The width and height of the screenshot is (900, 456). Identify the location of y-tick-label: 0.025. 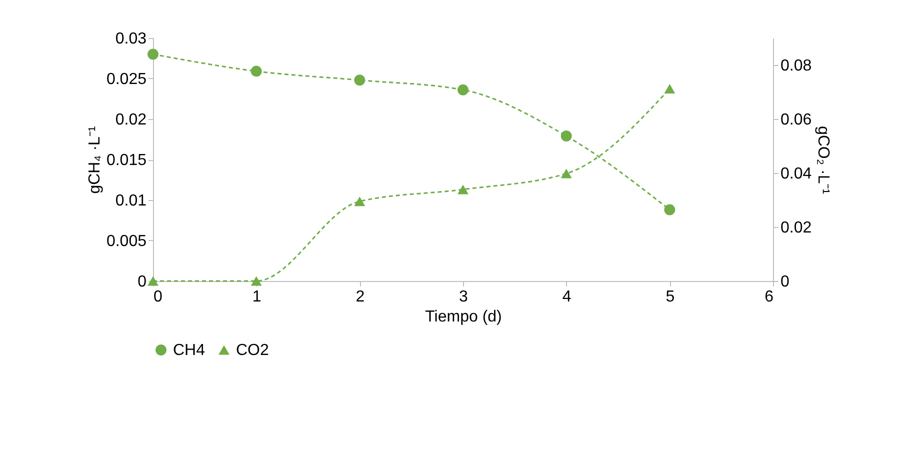
(126, 79).